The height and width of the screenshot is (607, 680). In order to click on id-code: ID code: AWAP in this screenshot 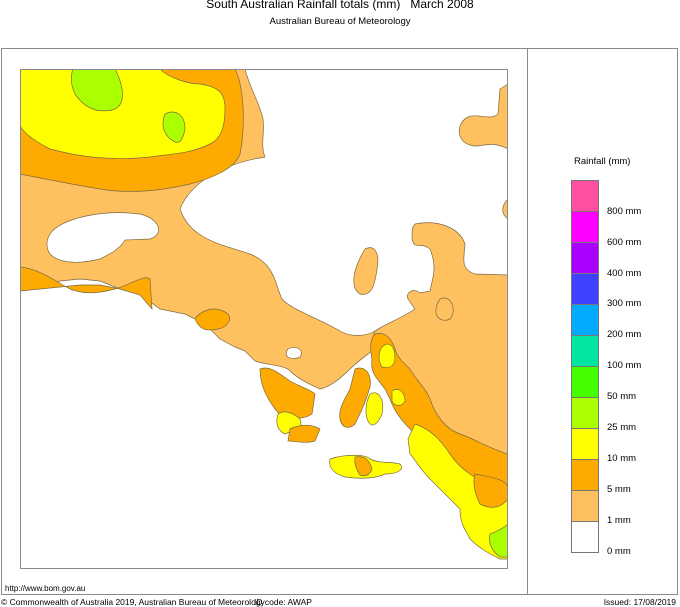, I will do `click(283, 602)`.